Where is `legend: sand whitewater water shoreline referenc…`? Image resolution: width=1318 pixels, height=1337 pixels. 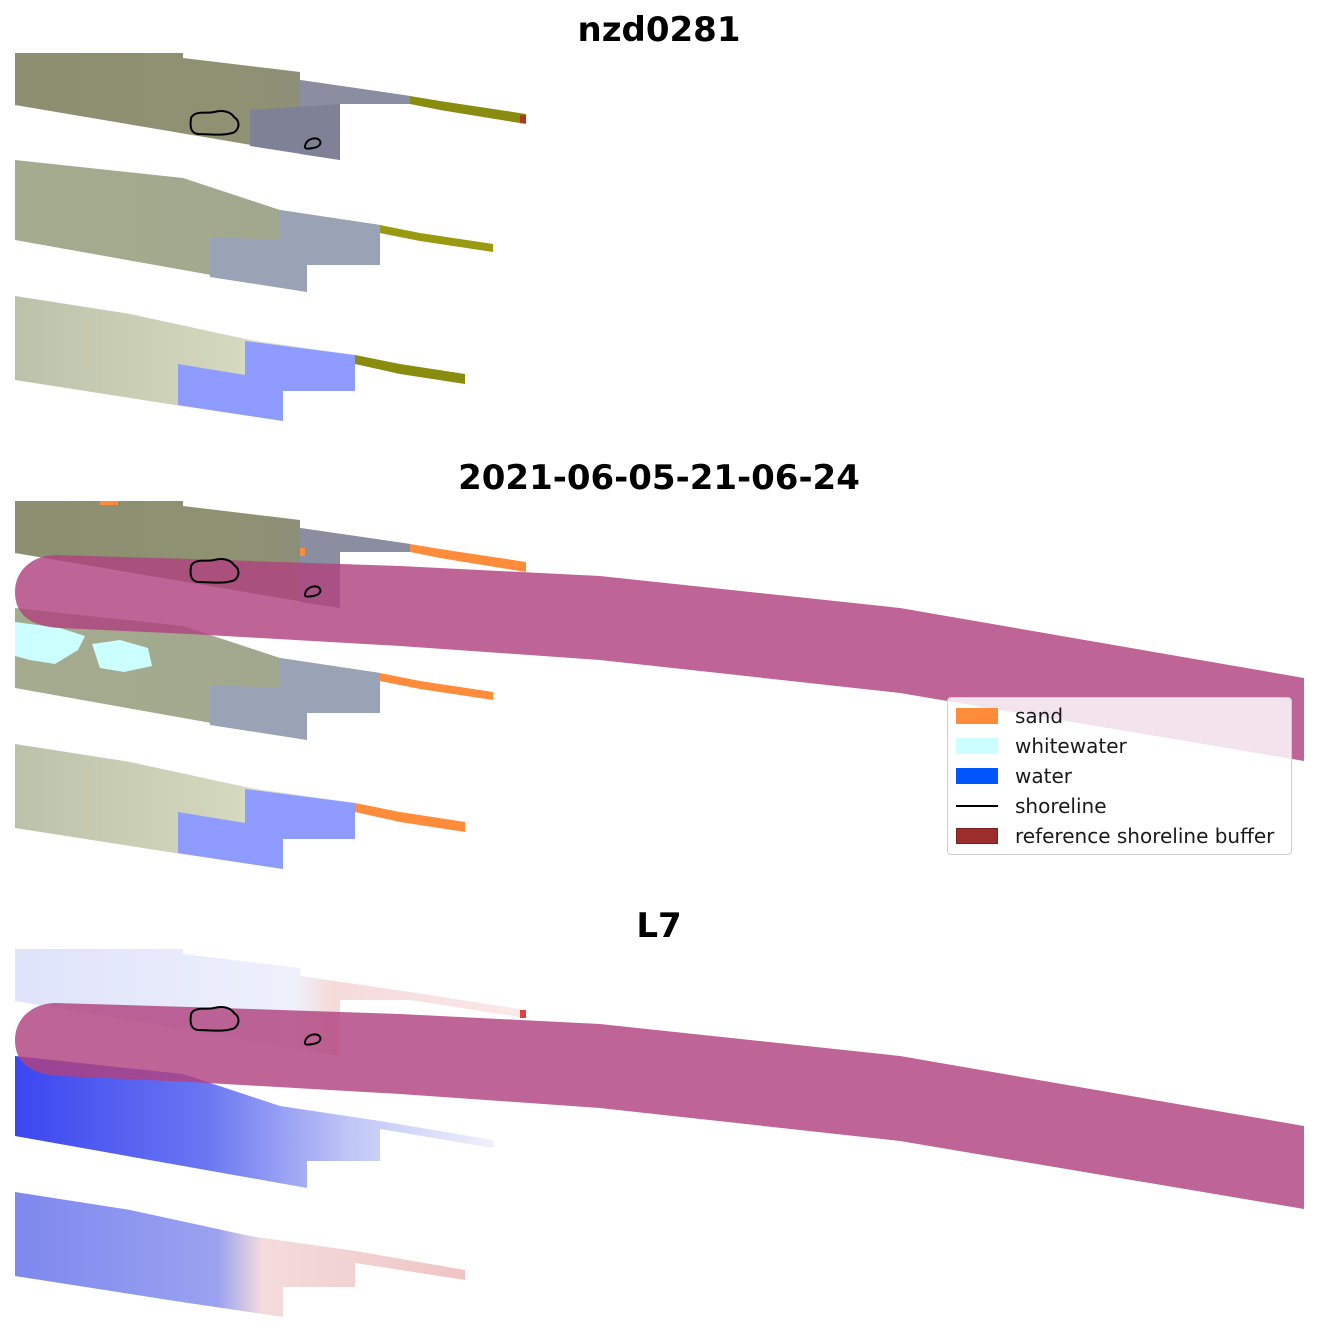
legend: sand whitewater water shoreline referenc… is located at coordinates (1119, 776).